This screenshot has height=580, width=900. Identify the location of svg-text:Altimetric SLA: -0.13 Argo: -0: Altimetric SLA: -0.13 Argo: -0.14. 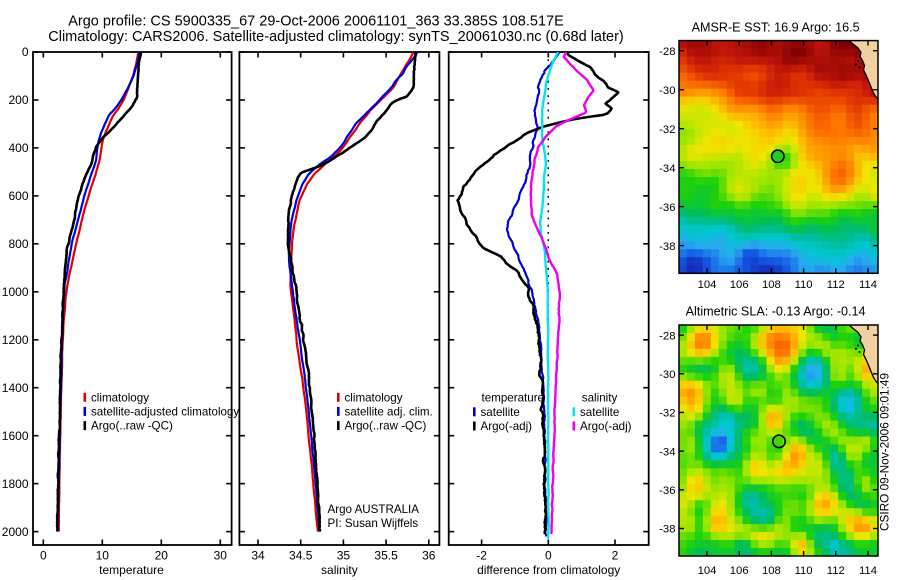
(776, 312).